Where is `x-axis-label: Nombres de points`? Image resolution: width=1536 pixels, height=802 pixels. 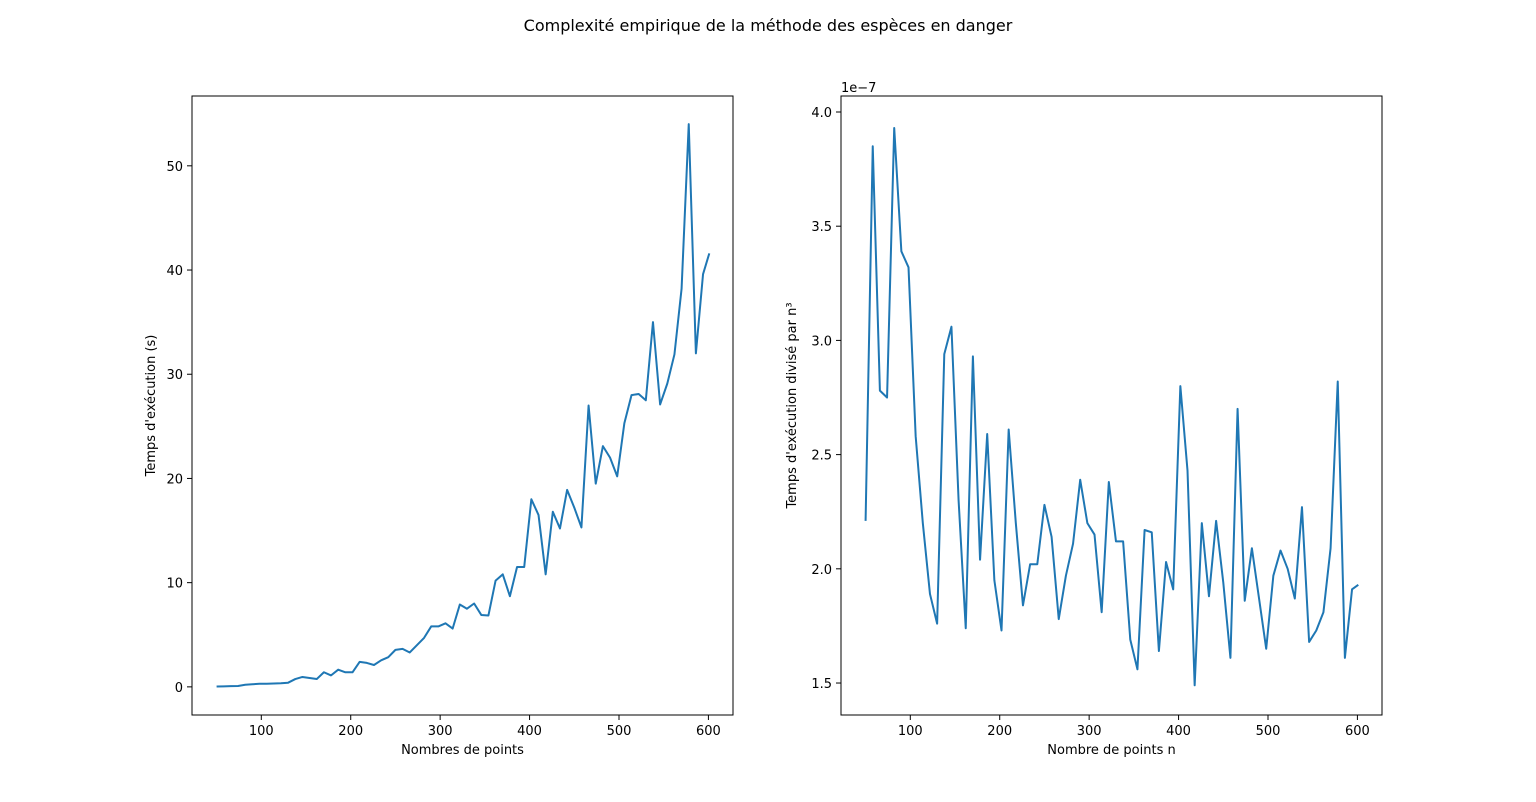 x-axis-label: Nombres de points is located at coordinates (462, 750).